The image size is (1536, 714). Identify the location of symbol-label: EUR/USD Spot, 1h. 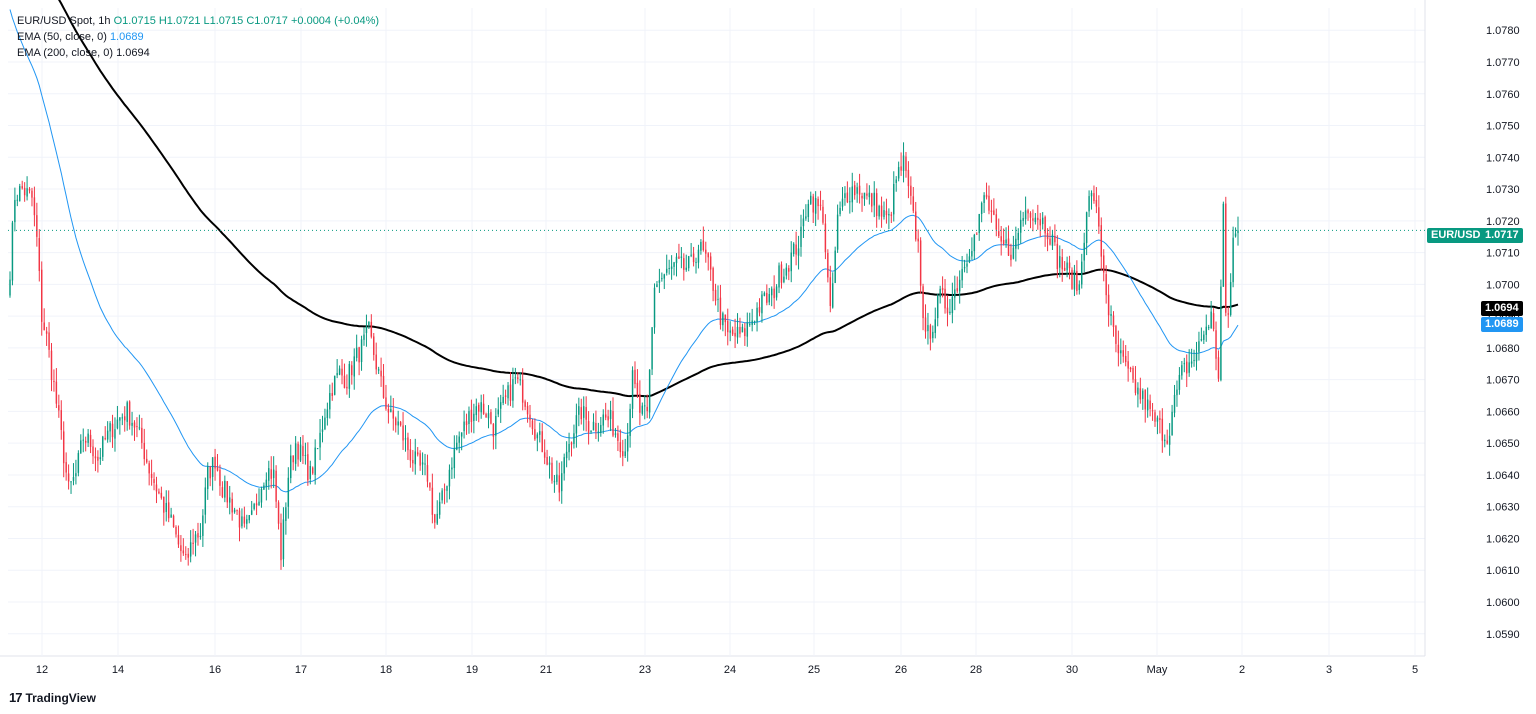
(64, 21).